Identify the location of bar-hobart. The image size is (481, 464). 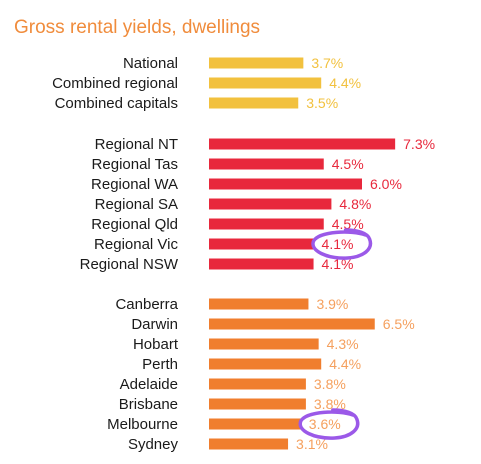
(264, 344).